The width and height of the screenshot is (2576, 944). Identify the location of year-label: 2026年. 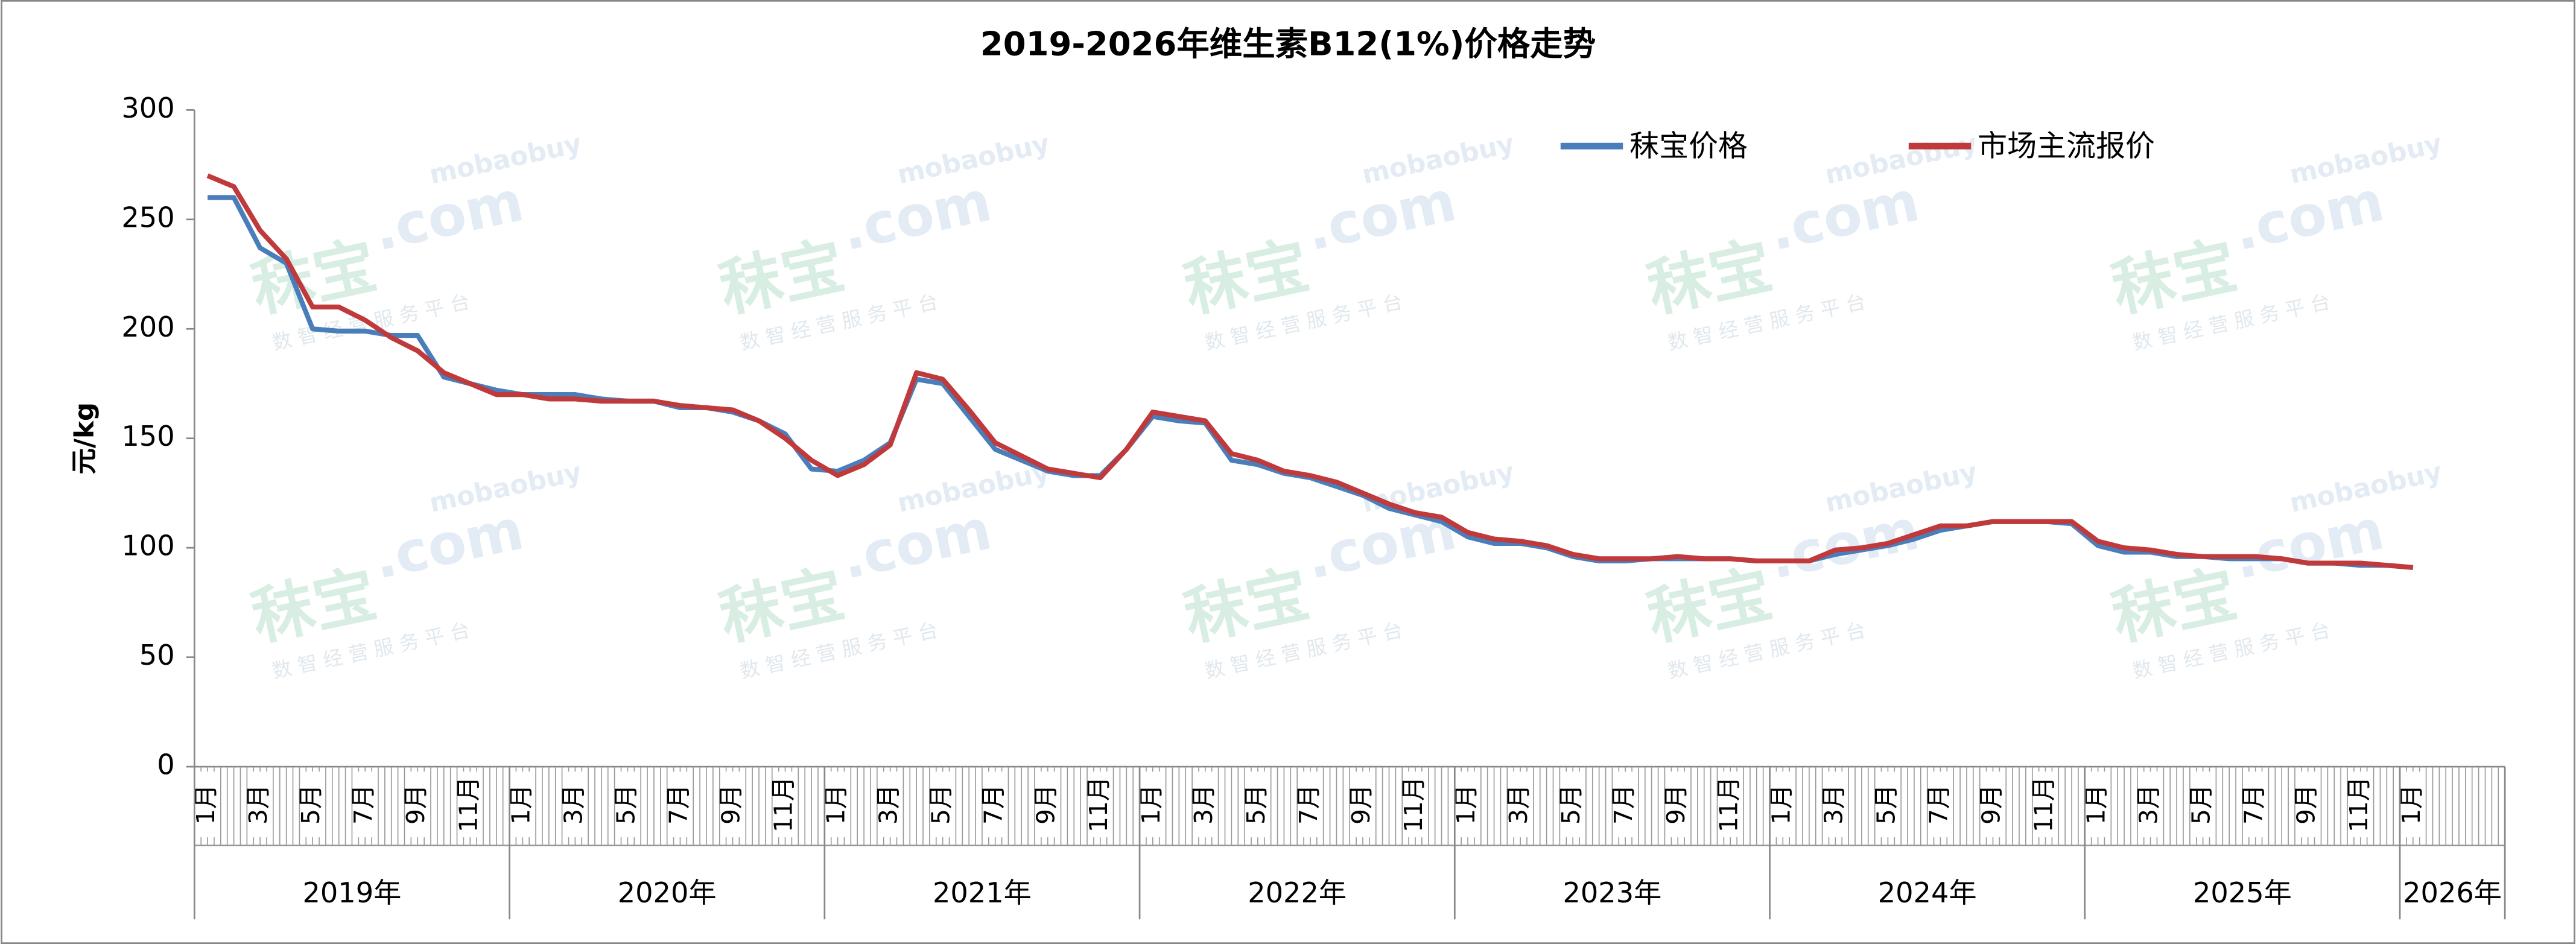
(2452, 893).